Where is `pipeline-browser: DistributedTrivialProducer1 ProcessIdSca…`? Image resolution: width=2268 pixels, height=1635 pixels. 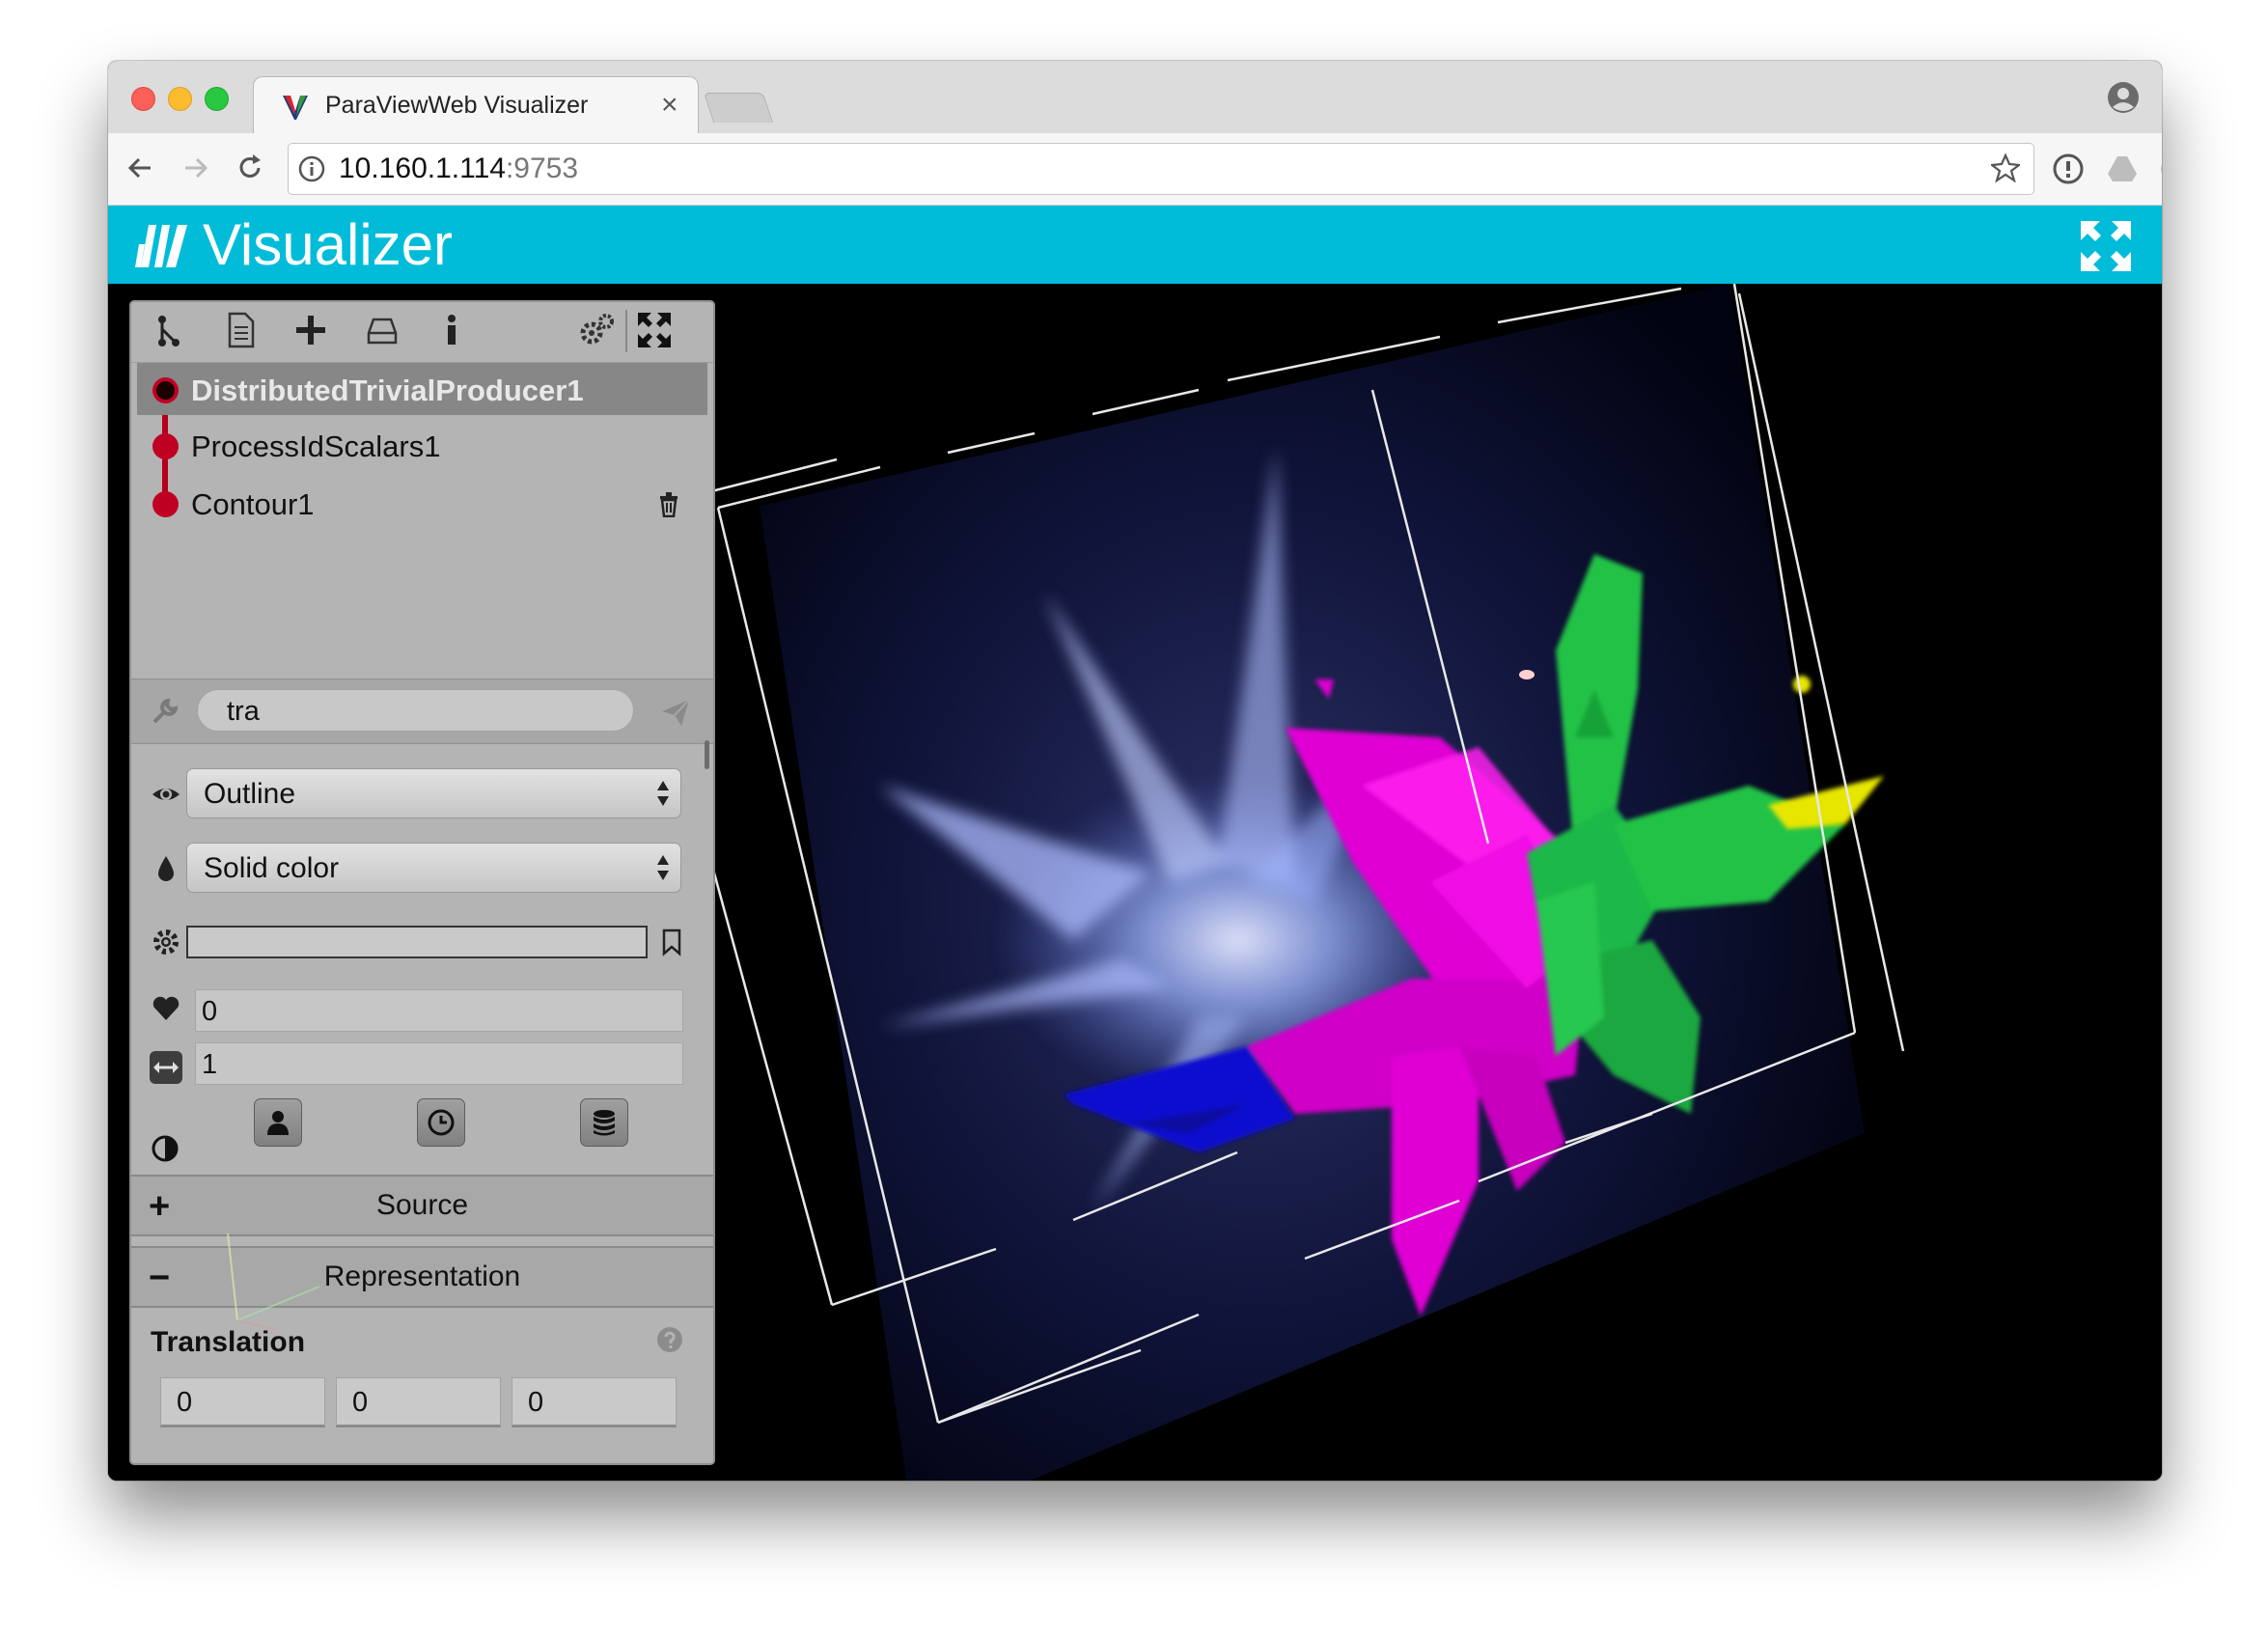 pipeline-browser: DistributedTrivialProducer1 ProcessIdSca… is located at coordinates (422, 520).